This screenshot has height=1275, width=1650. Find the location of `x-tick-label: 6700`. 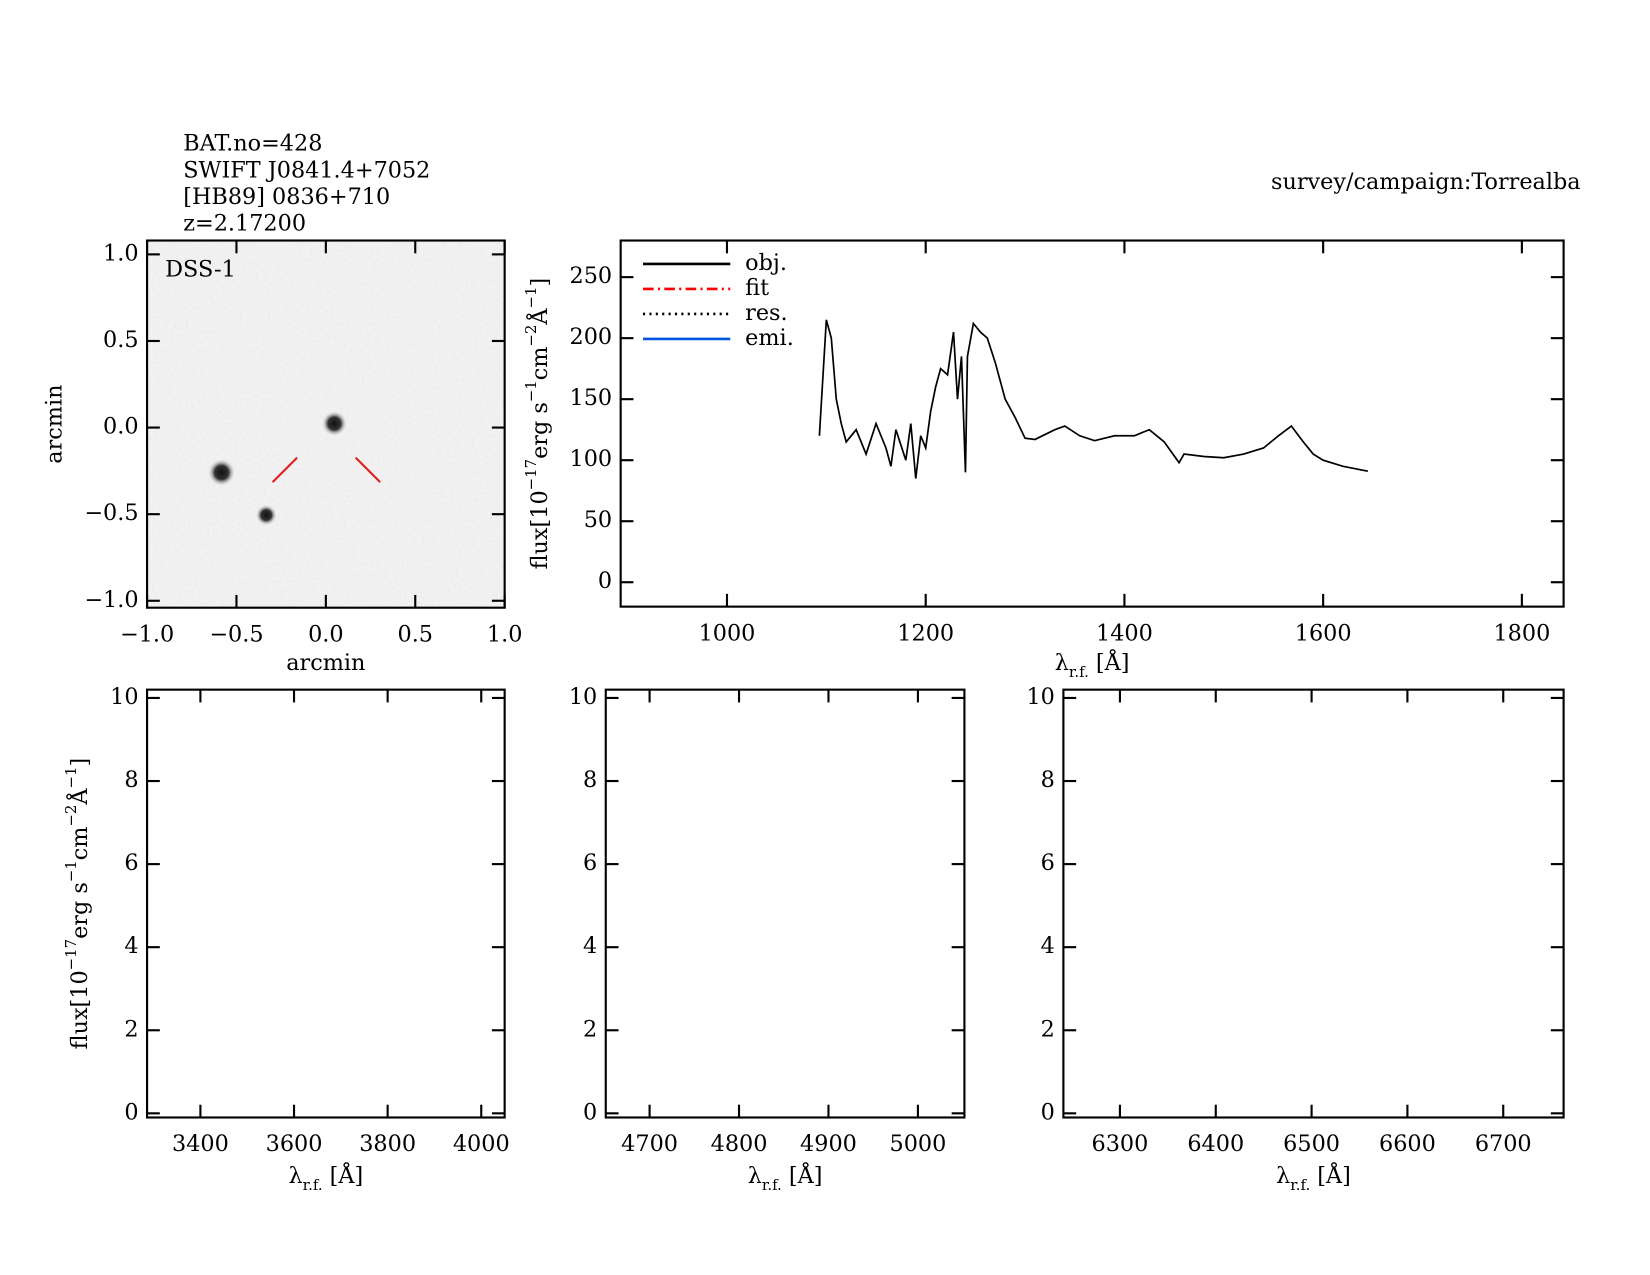

x-tick-label: 6700 is located at coordinates (1503, 1144).